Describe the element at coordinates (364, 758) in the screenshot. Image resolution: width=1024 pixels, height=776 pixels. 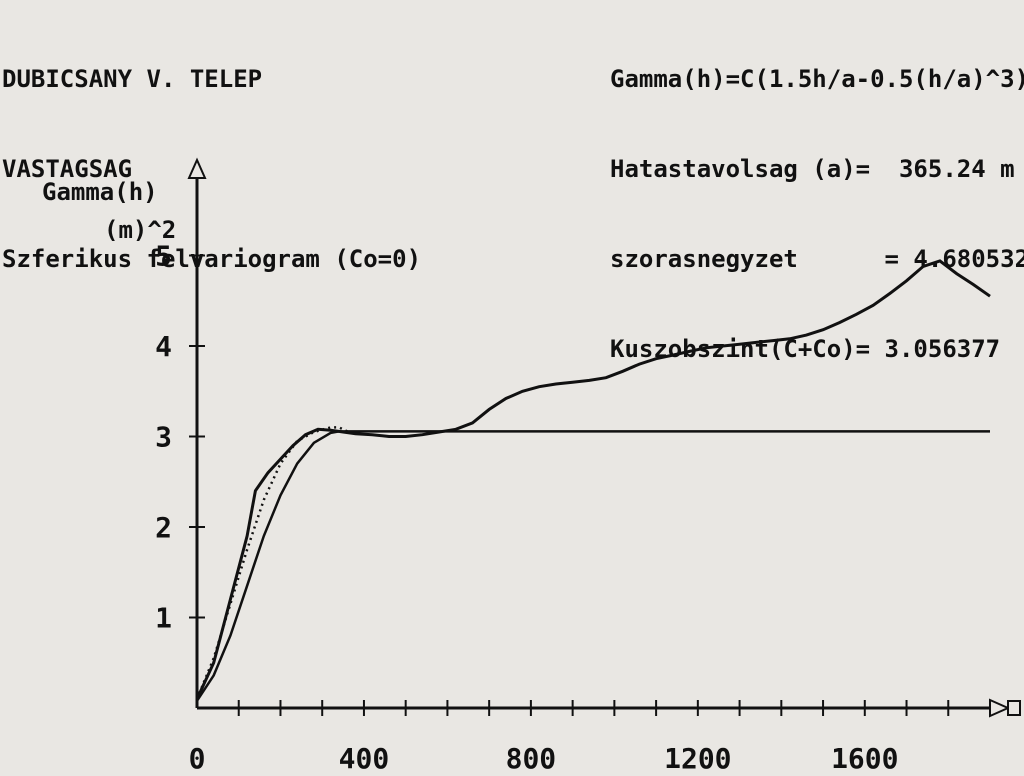
I see `x-tick-label: 400` at that location.